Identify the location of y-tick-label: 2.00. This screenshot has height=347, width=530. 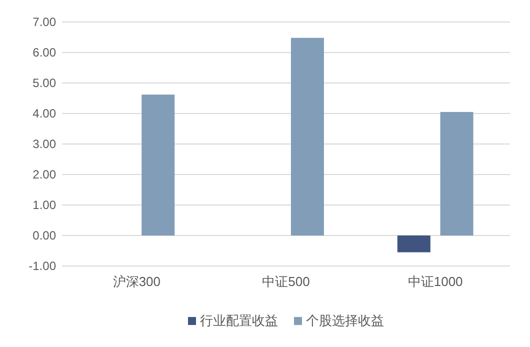
(44, 175).